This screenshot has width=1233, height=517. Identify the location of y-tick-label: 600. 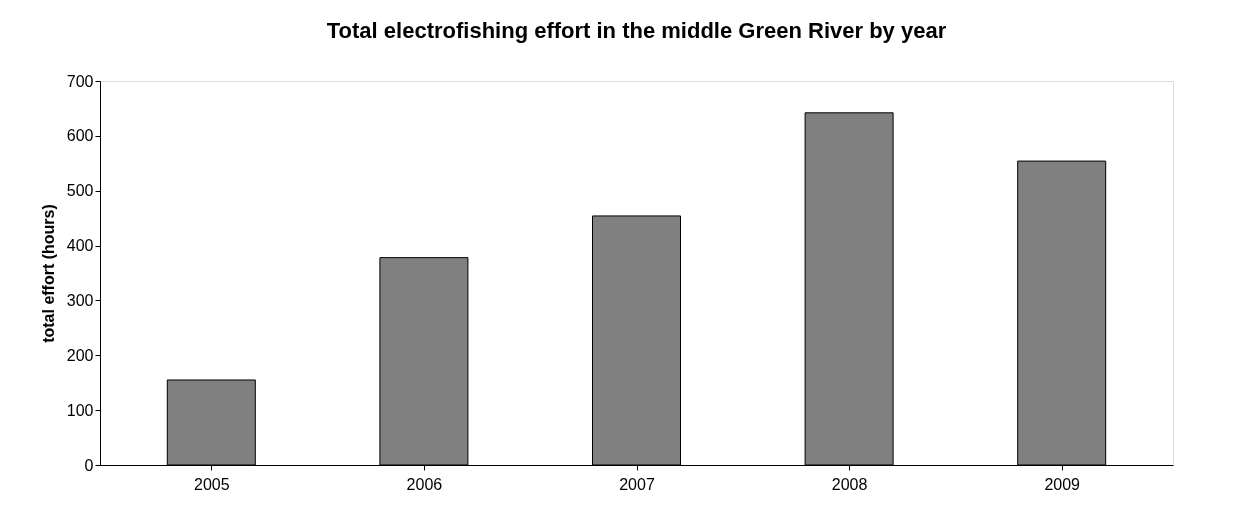
(80, 136).